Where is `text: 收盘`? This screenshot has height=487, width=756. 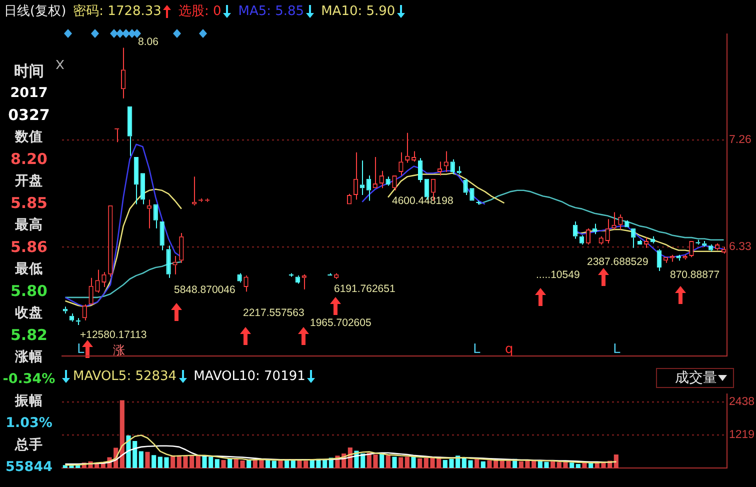
text: 收盘 is located at coordinates (29, 313).